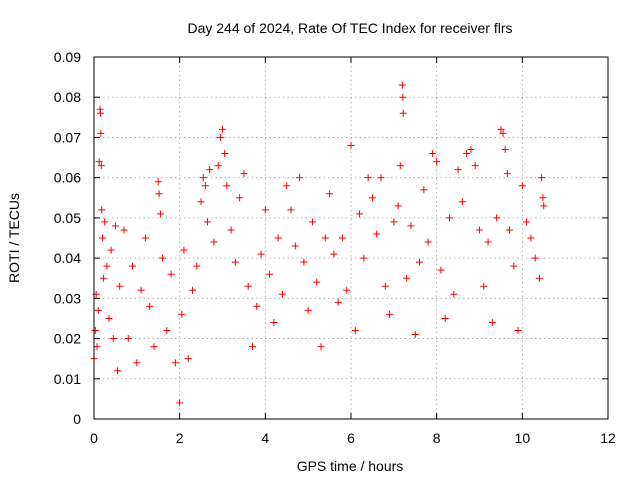 This screenshot has width=640, height=480. I want to click on y-tick-label: 0.06, so click(67, 178).